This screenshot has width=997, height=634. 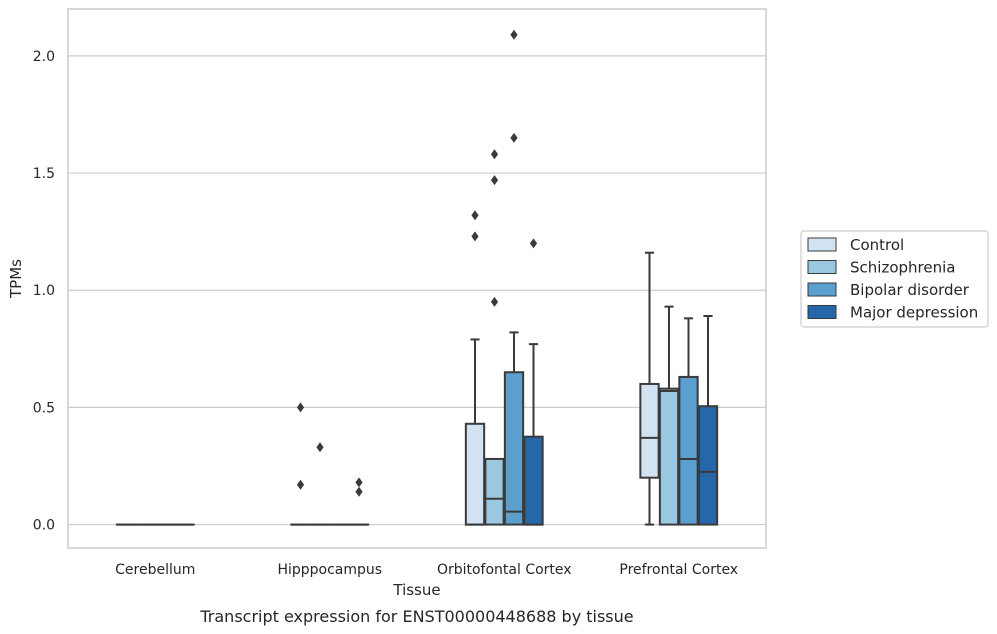 I want to click on box-hipppocampus-major-depression, so click(x=359, y=501).